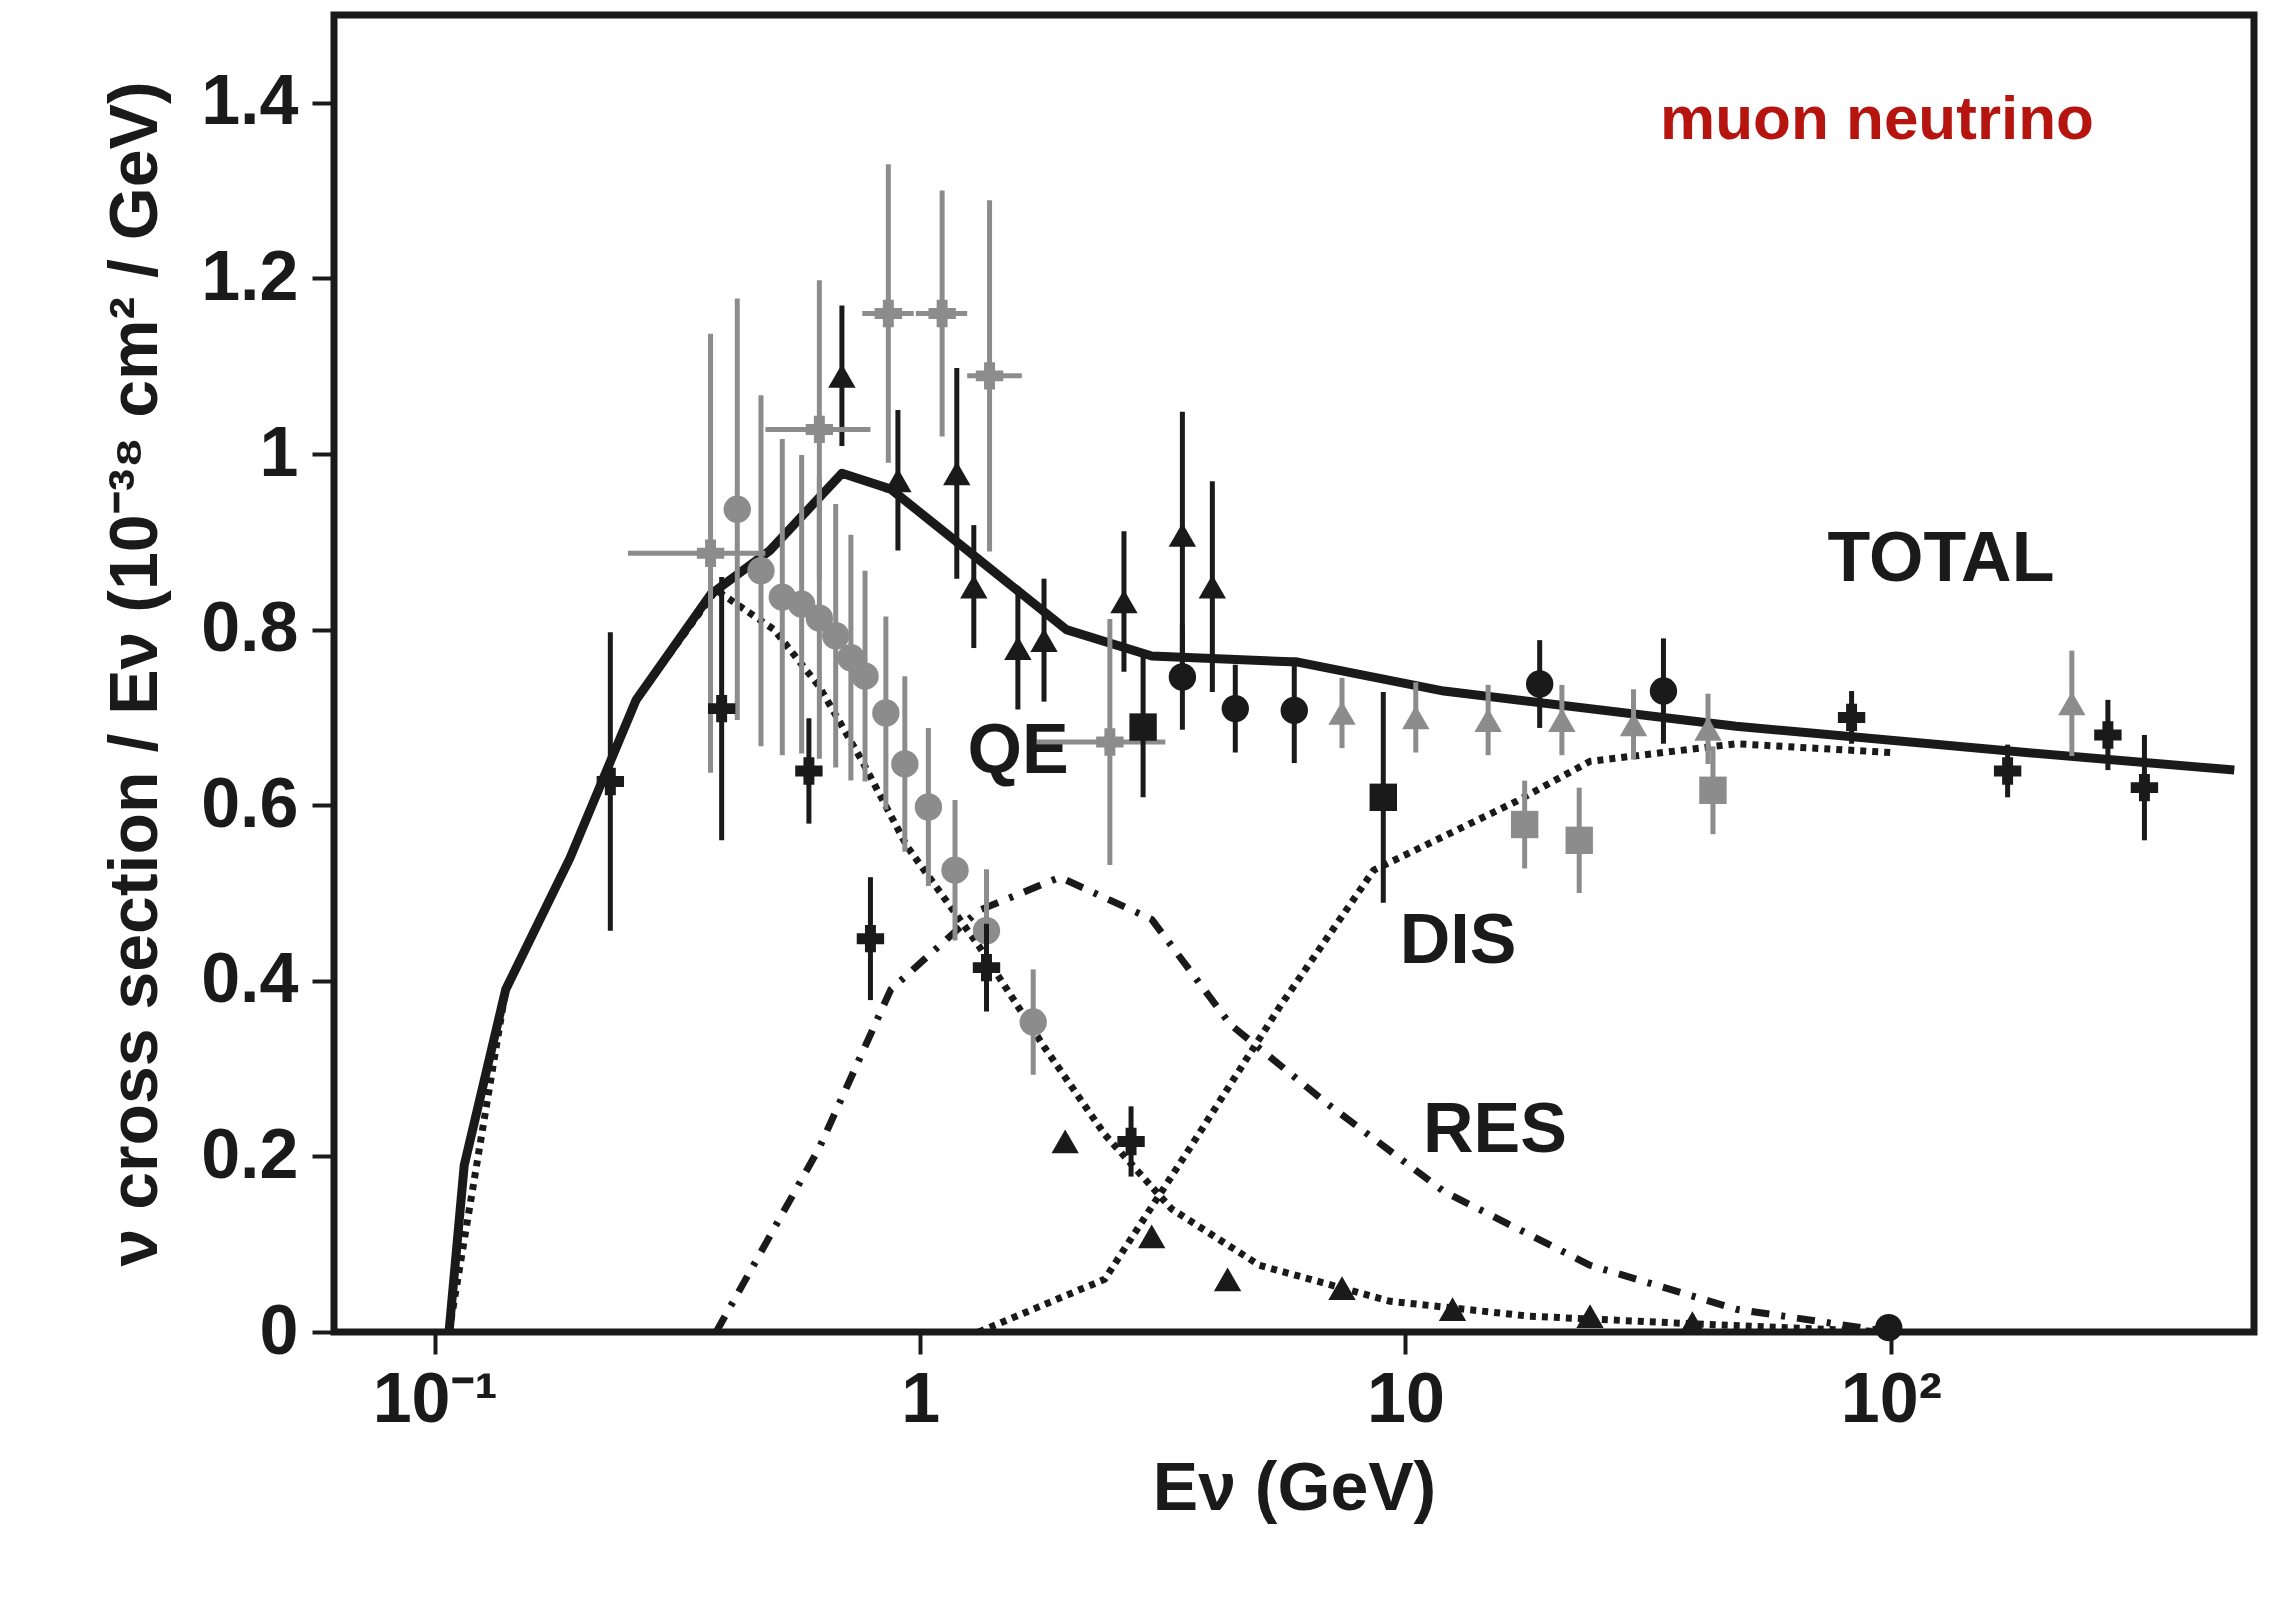 The width and height of the screenshot is (2280, 1599). I want to click on annotation: QE, so click(1018, 749).